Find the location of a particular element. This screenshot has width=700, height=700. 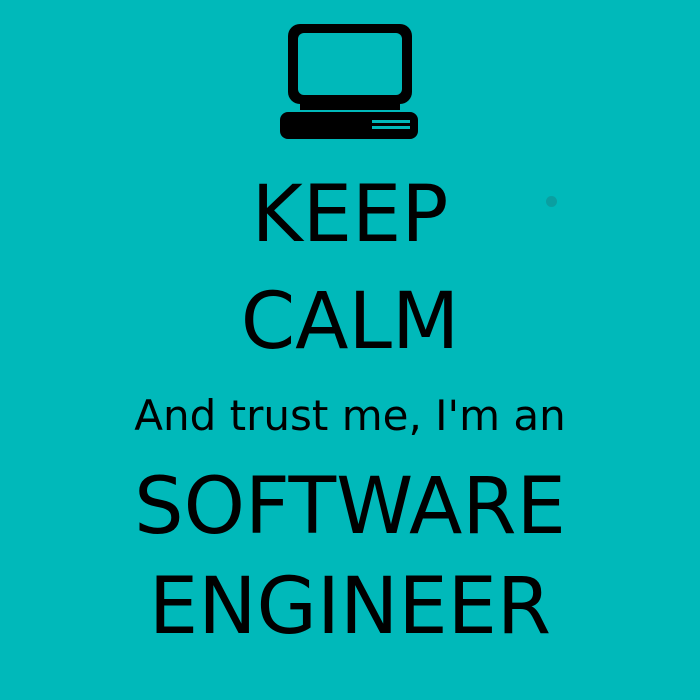

headline-calm: CALM is located at coordinates (350, 322).